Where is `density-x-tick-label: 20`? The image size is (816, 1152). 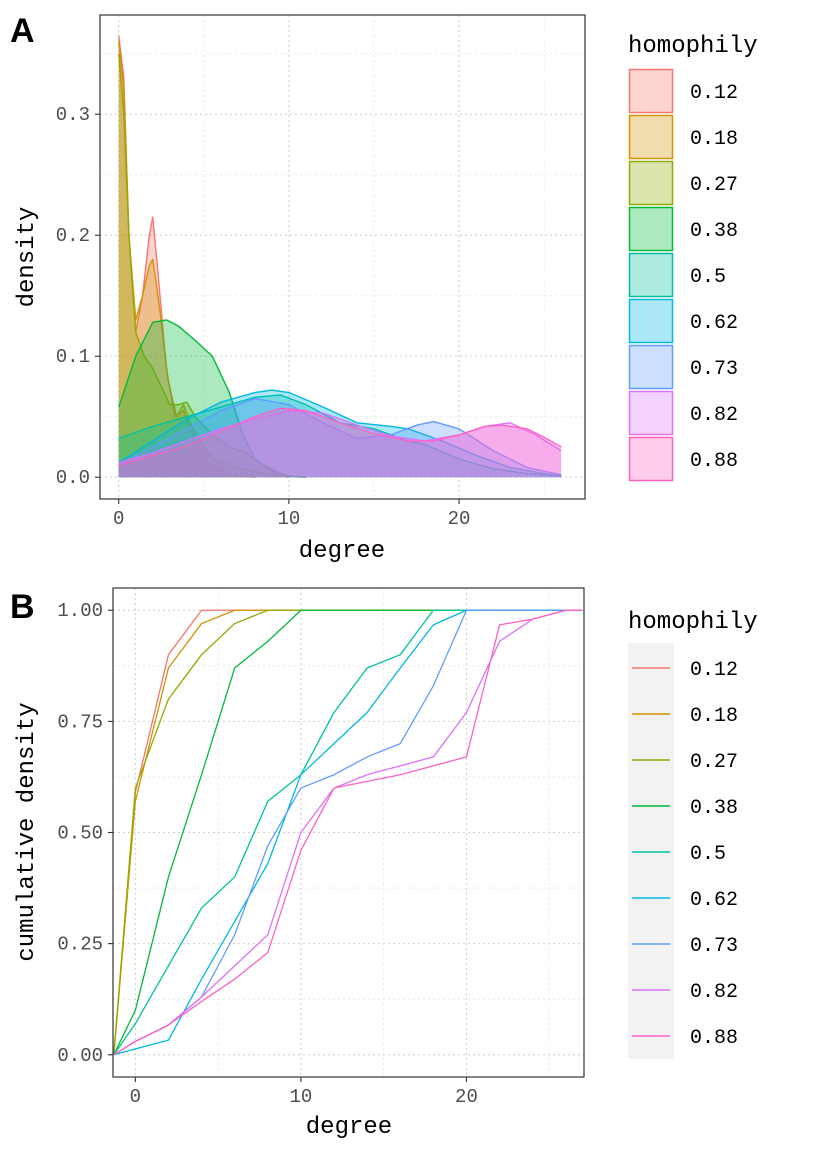
density-x-tick-label: 20 is located at coordinates (459, 519).